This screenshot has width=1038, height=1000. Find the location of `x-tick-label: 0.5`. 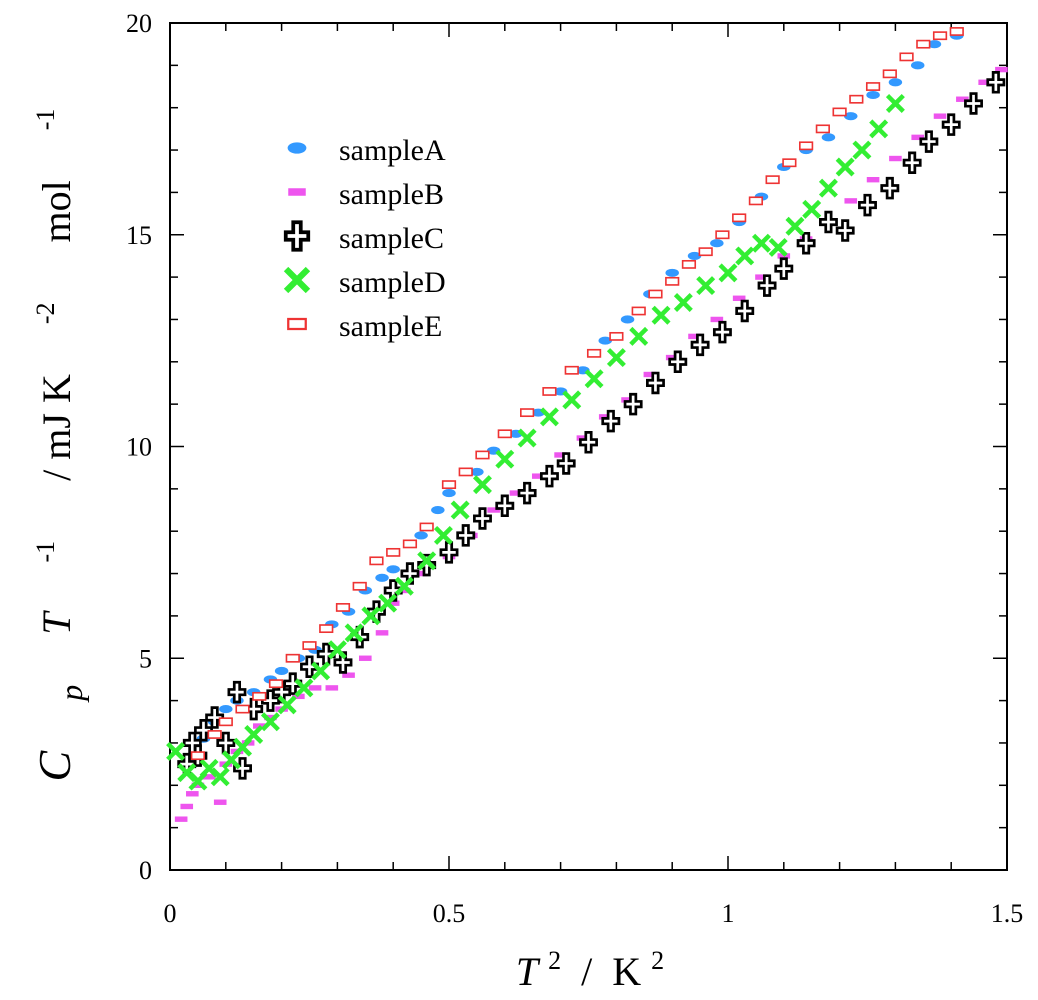

x-tick-label: 0.5 is located at coordinates (449, 913).